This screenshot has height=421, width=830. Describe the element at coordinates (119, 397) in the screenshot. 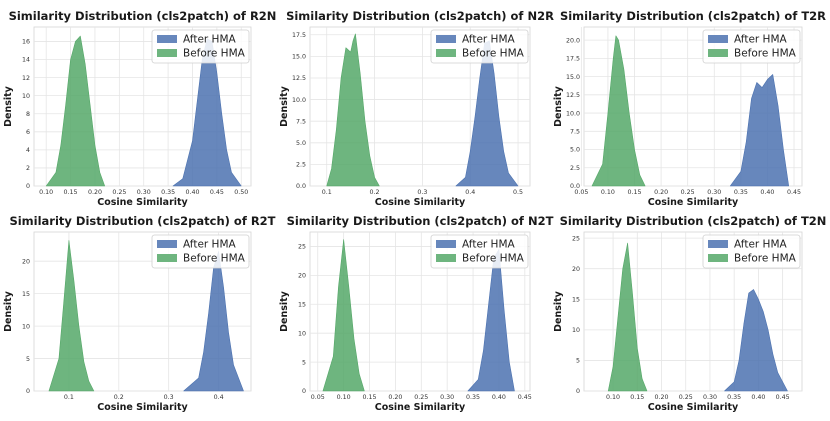

I see `x-tick-label: 0.2` at that location.